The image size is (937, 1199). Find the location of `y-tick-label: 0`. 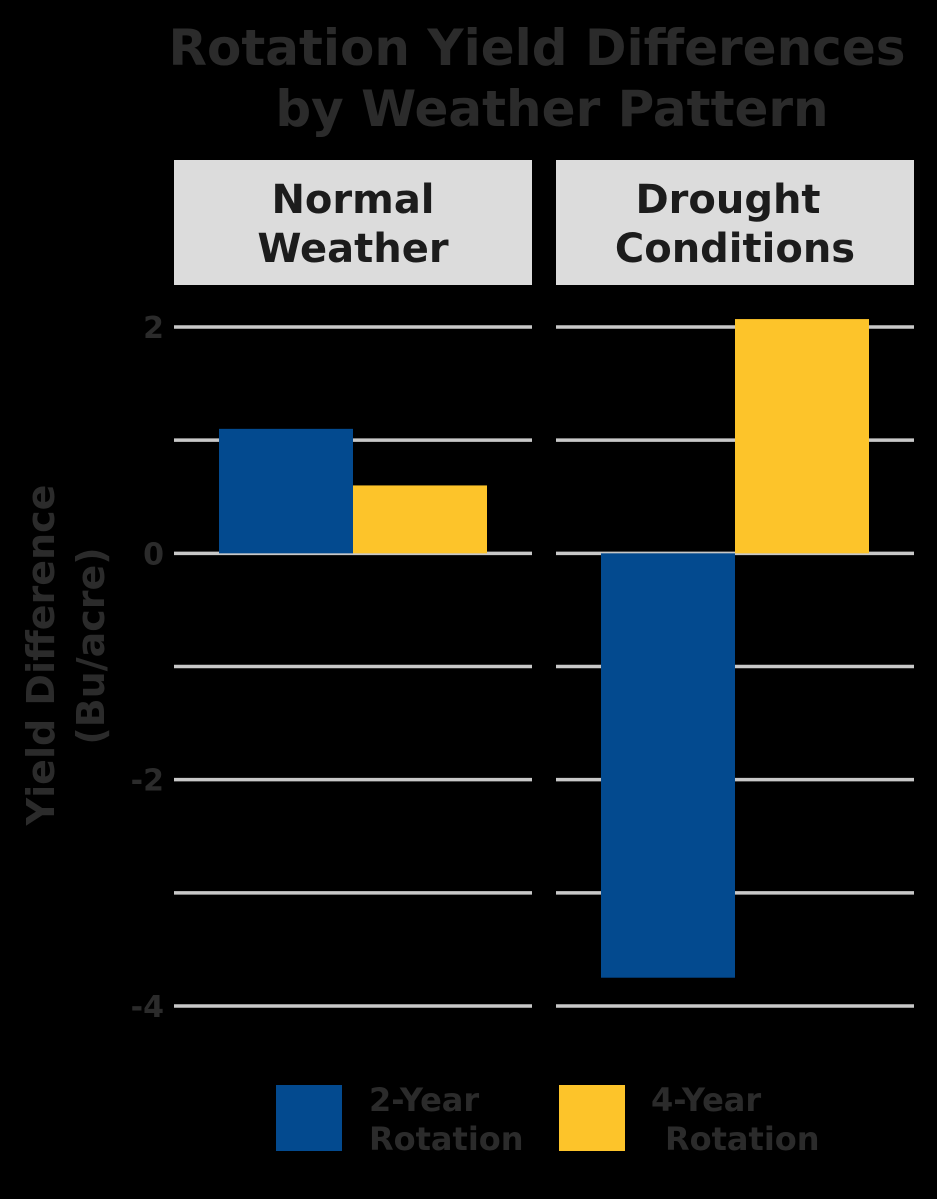

y-tick-label: 0 is located at coordinates (153, 554).